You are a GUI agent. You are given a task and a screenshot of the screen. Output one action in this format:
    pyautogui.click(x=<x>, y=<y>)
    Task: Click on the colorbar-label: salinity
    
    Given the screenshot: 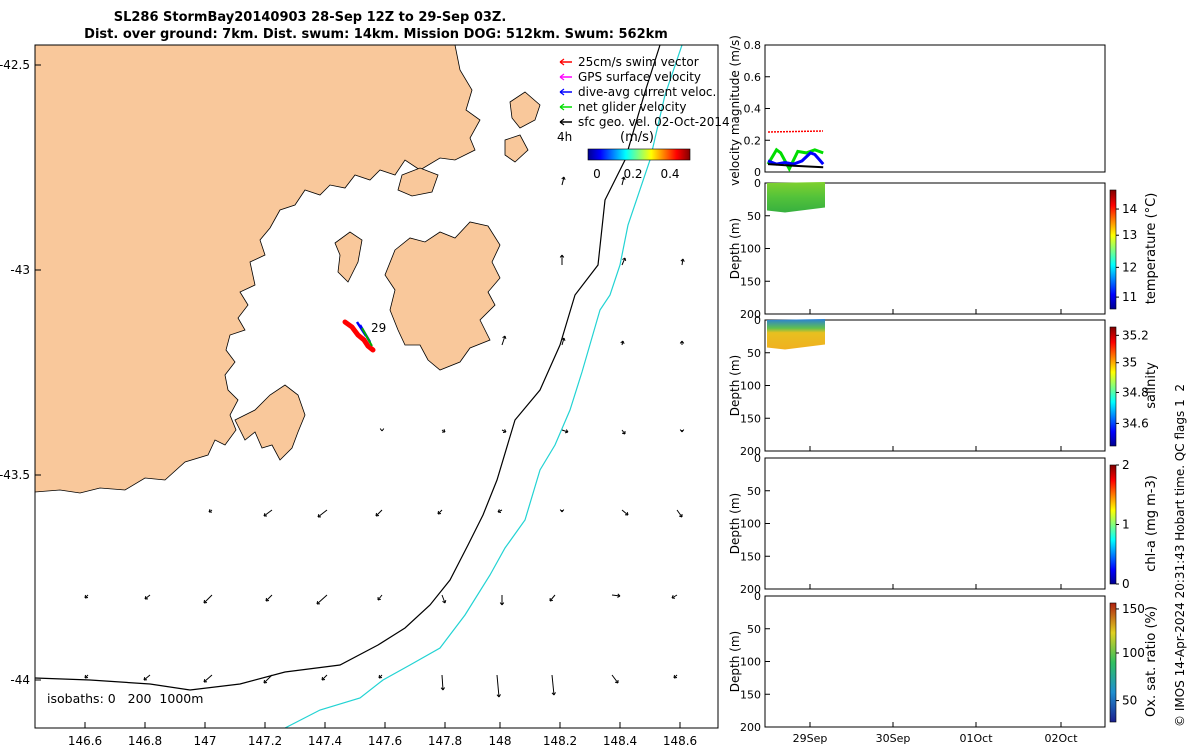 What is the action you would take?
    pyautogui.click(x=1151, y=385)
    